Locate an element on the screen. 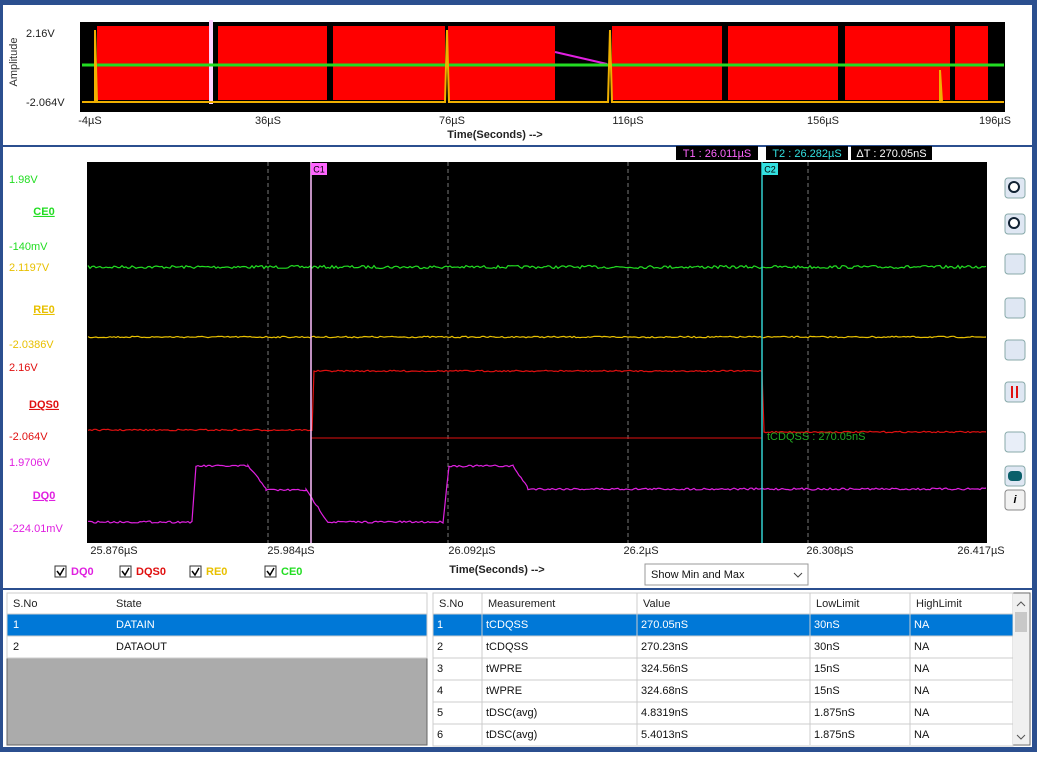 Image resolution: width=1037 pixels, height=757 pixels. channel-name: DQS0 is located at coordinates (44, 405).